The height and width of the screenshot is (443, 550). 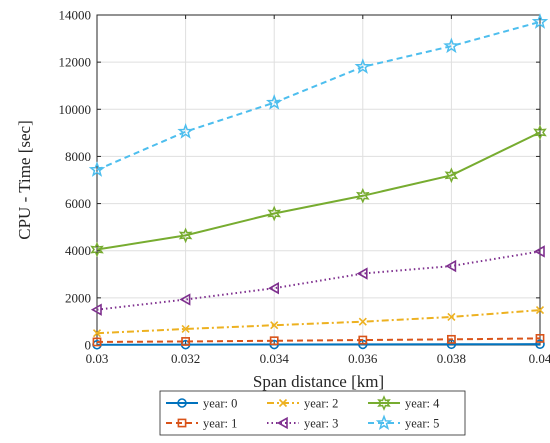 I want to click on x-tick-label: 0.038, so click(x=451, y=358).